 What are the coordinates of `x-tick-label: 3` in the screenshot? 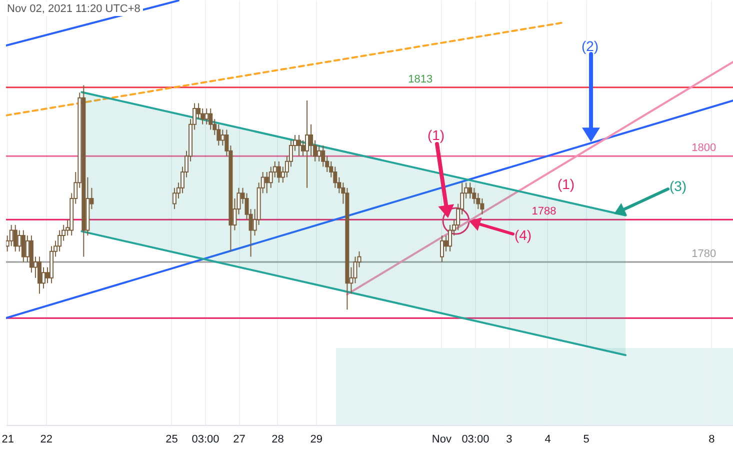 It's located at (509, 440).